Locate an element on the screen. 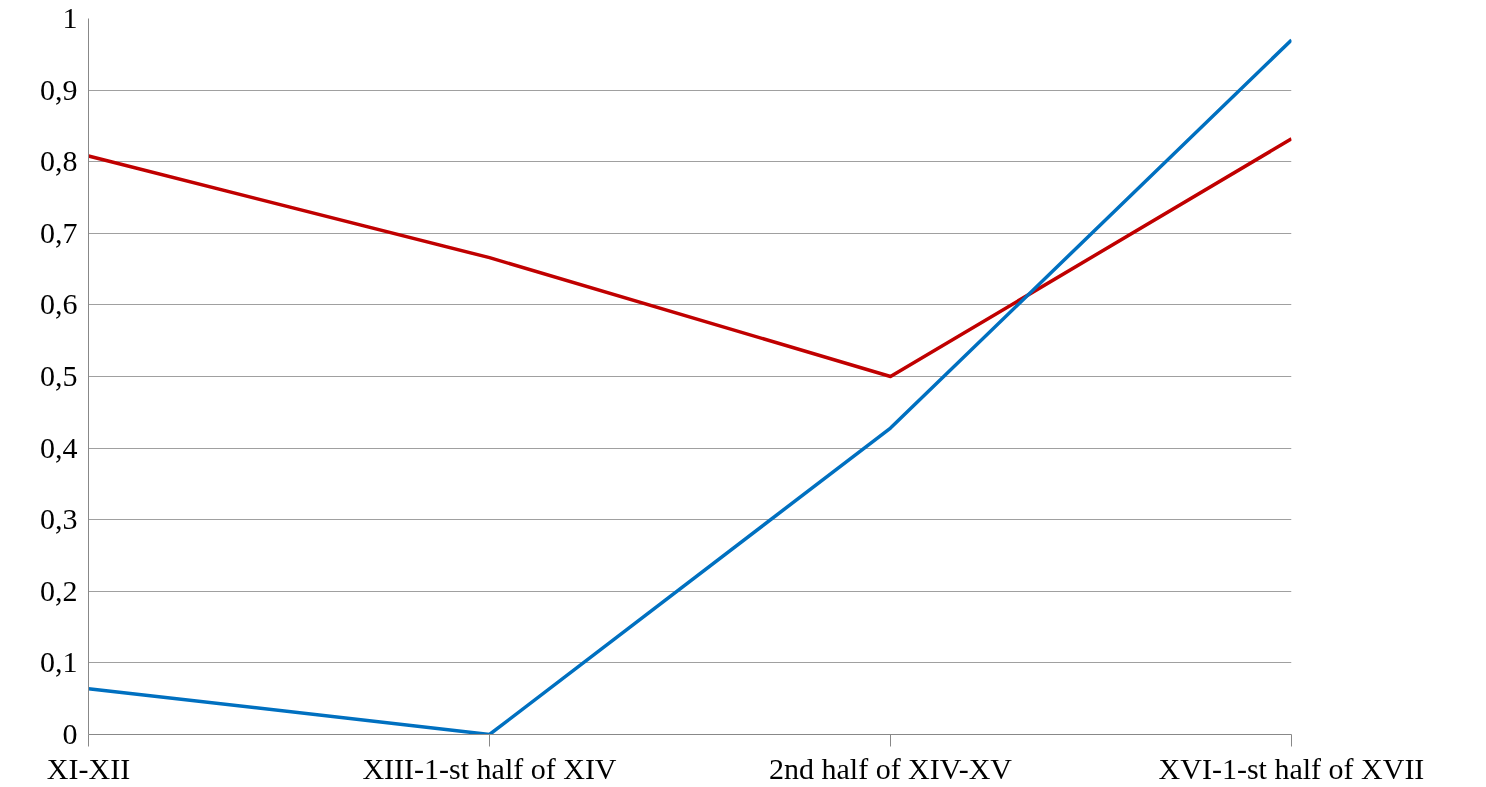 Image resolution: width=1486 pixels, height=787 pixels. x-tick-label: XI-XII is located at coordinates (88, 768).